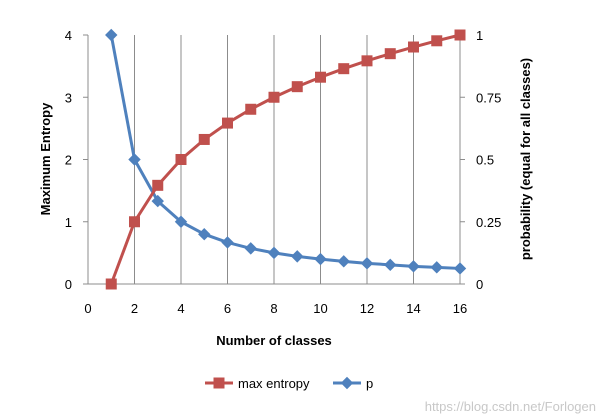  I want to click on y-right-tick-label: 0.75, so click(488, 97).